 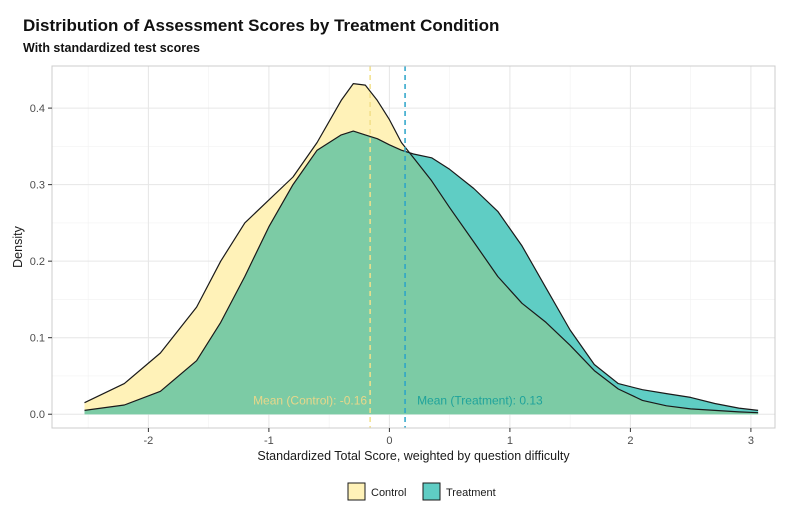 I want to click on x-tick-label: -1, so click(x=269, y=441).